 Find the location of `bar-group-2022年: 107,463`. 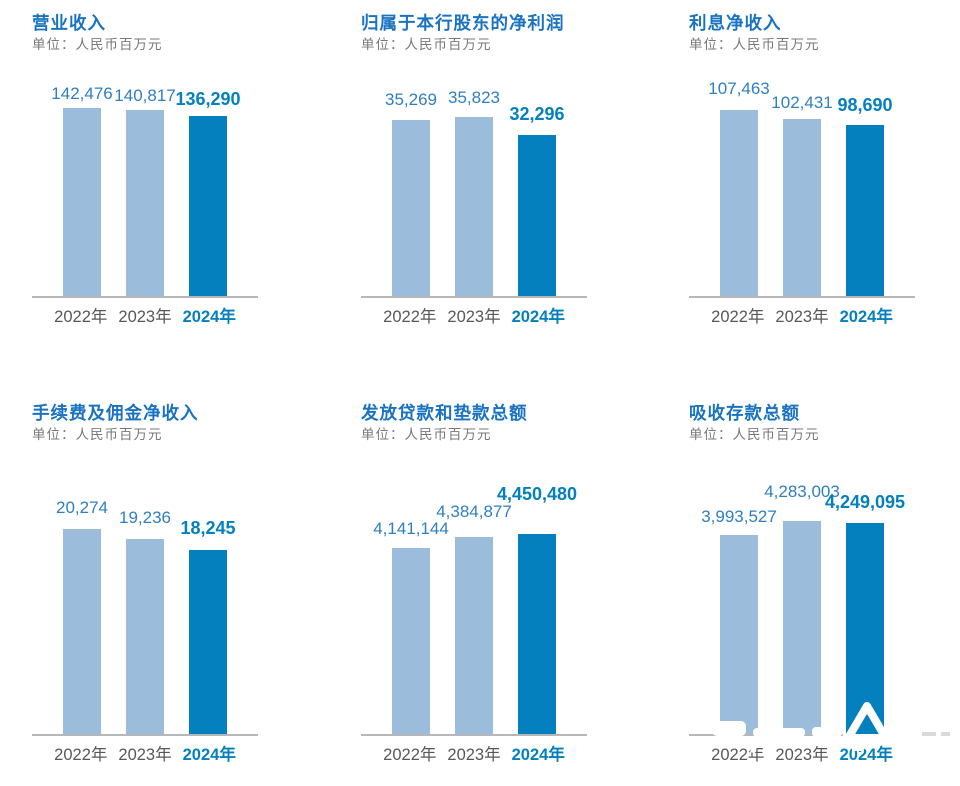

bar-group-2022年: 107,463 is located at coordinates (739, 187).